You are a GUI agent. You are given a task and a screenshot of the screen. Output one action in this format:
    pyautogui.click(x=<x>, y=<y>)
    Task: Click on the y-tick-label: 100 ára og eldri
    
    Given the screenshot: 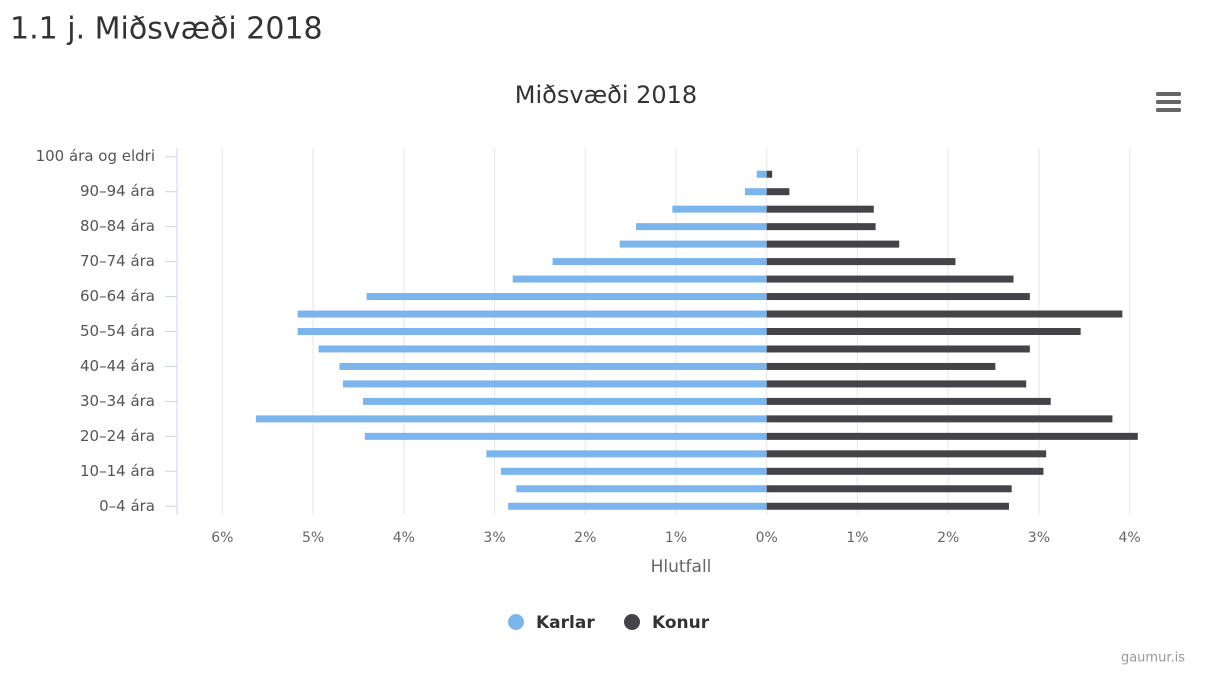 What is the action you would take?
    pyautogui.click(x=95, y=156)
    